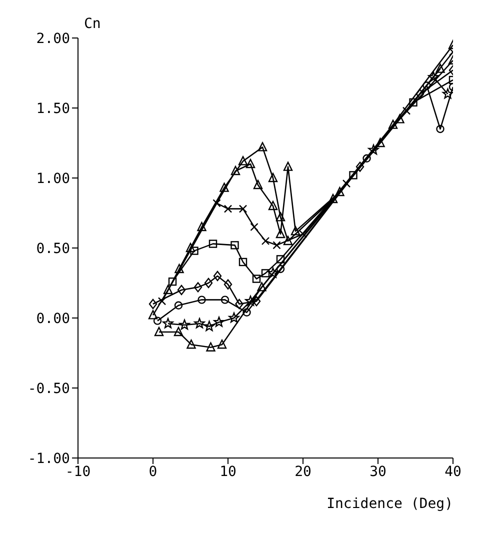  Describe the element at coordinates (453, 472) in the screenshot. I see `x-tick-label: 40` at that location.